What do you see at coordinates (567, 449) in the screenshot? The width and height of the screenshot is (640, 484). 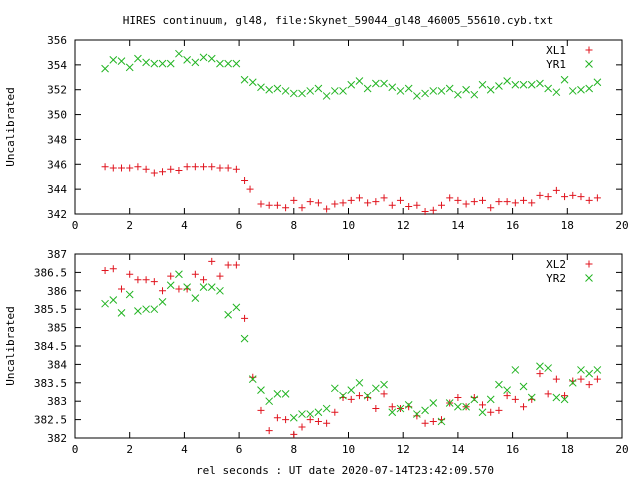 I see `x-tick-label: 18` at bounding box center [567, 449].